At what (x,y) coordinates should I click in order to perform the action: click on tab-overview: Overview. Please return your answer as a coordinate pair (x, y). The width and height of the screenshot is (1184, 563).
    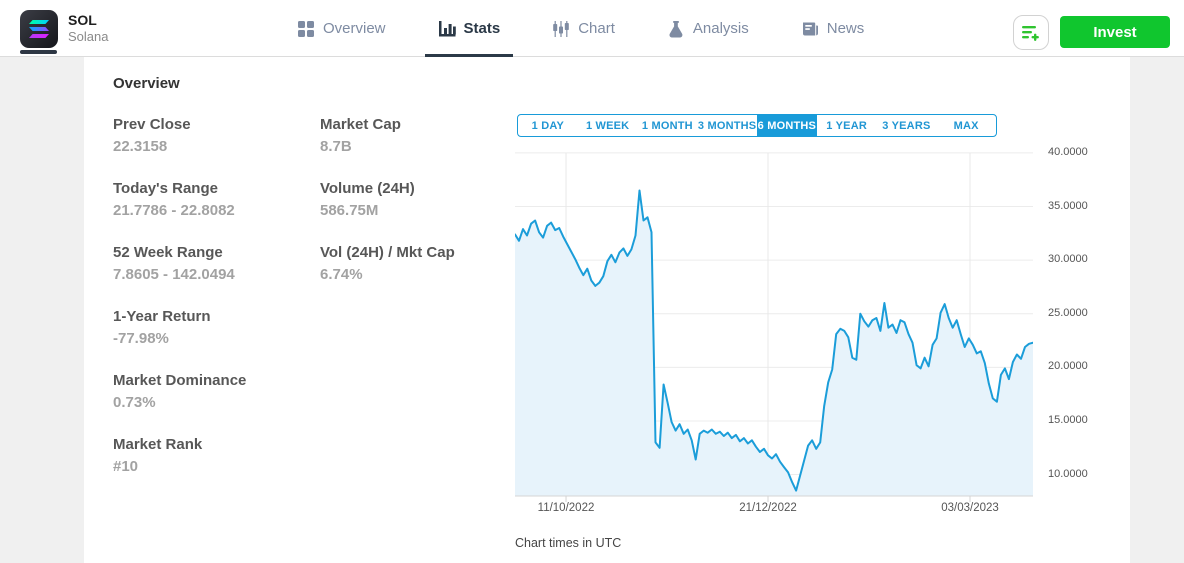
    Looking at the image, I should click on (341, 28).